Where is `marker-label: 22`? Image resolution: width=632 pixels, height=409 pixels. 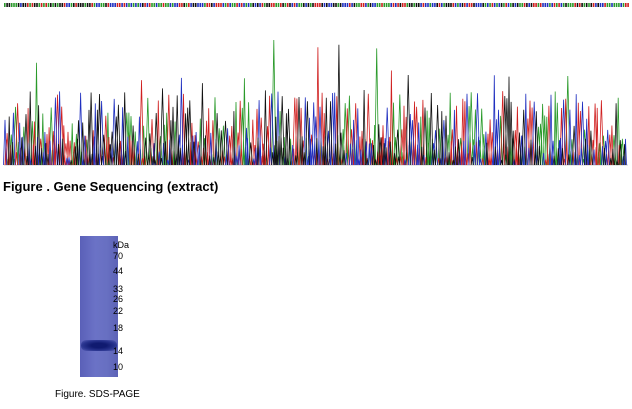
marker-label: 22 is located at coordinates (118, 311).